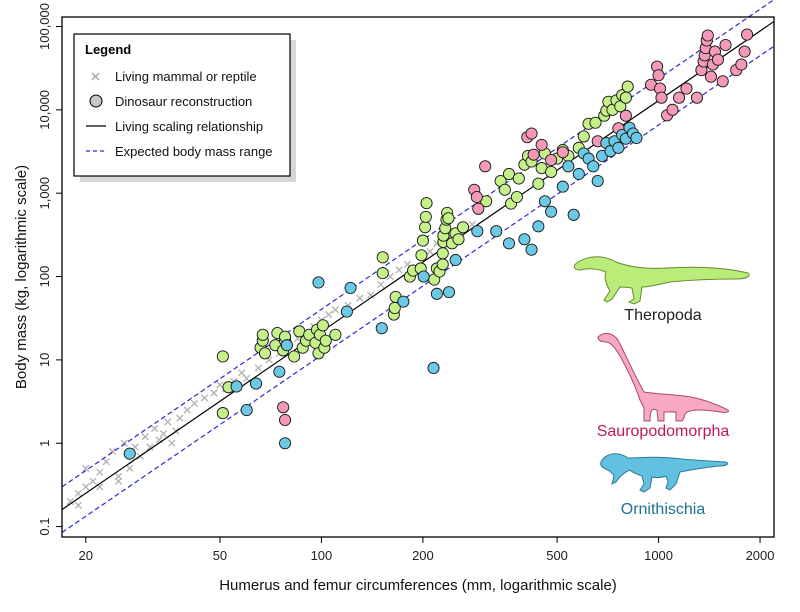  Describe the element at coordinates (21, 277) in the screenshot. I see `y-axis-label: Body mass (kg, logarithmic scale)` at that location.